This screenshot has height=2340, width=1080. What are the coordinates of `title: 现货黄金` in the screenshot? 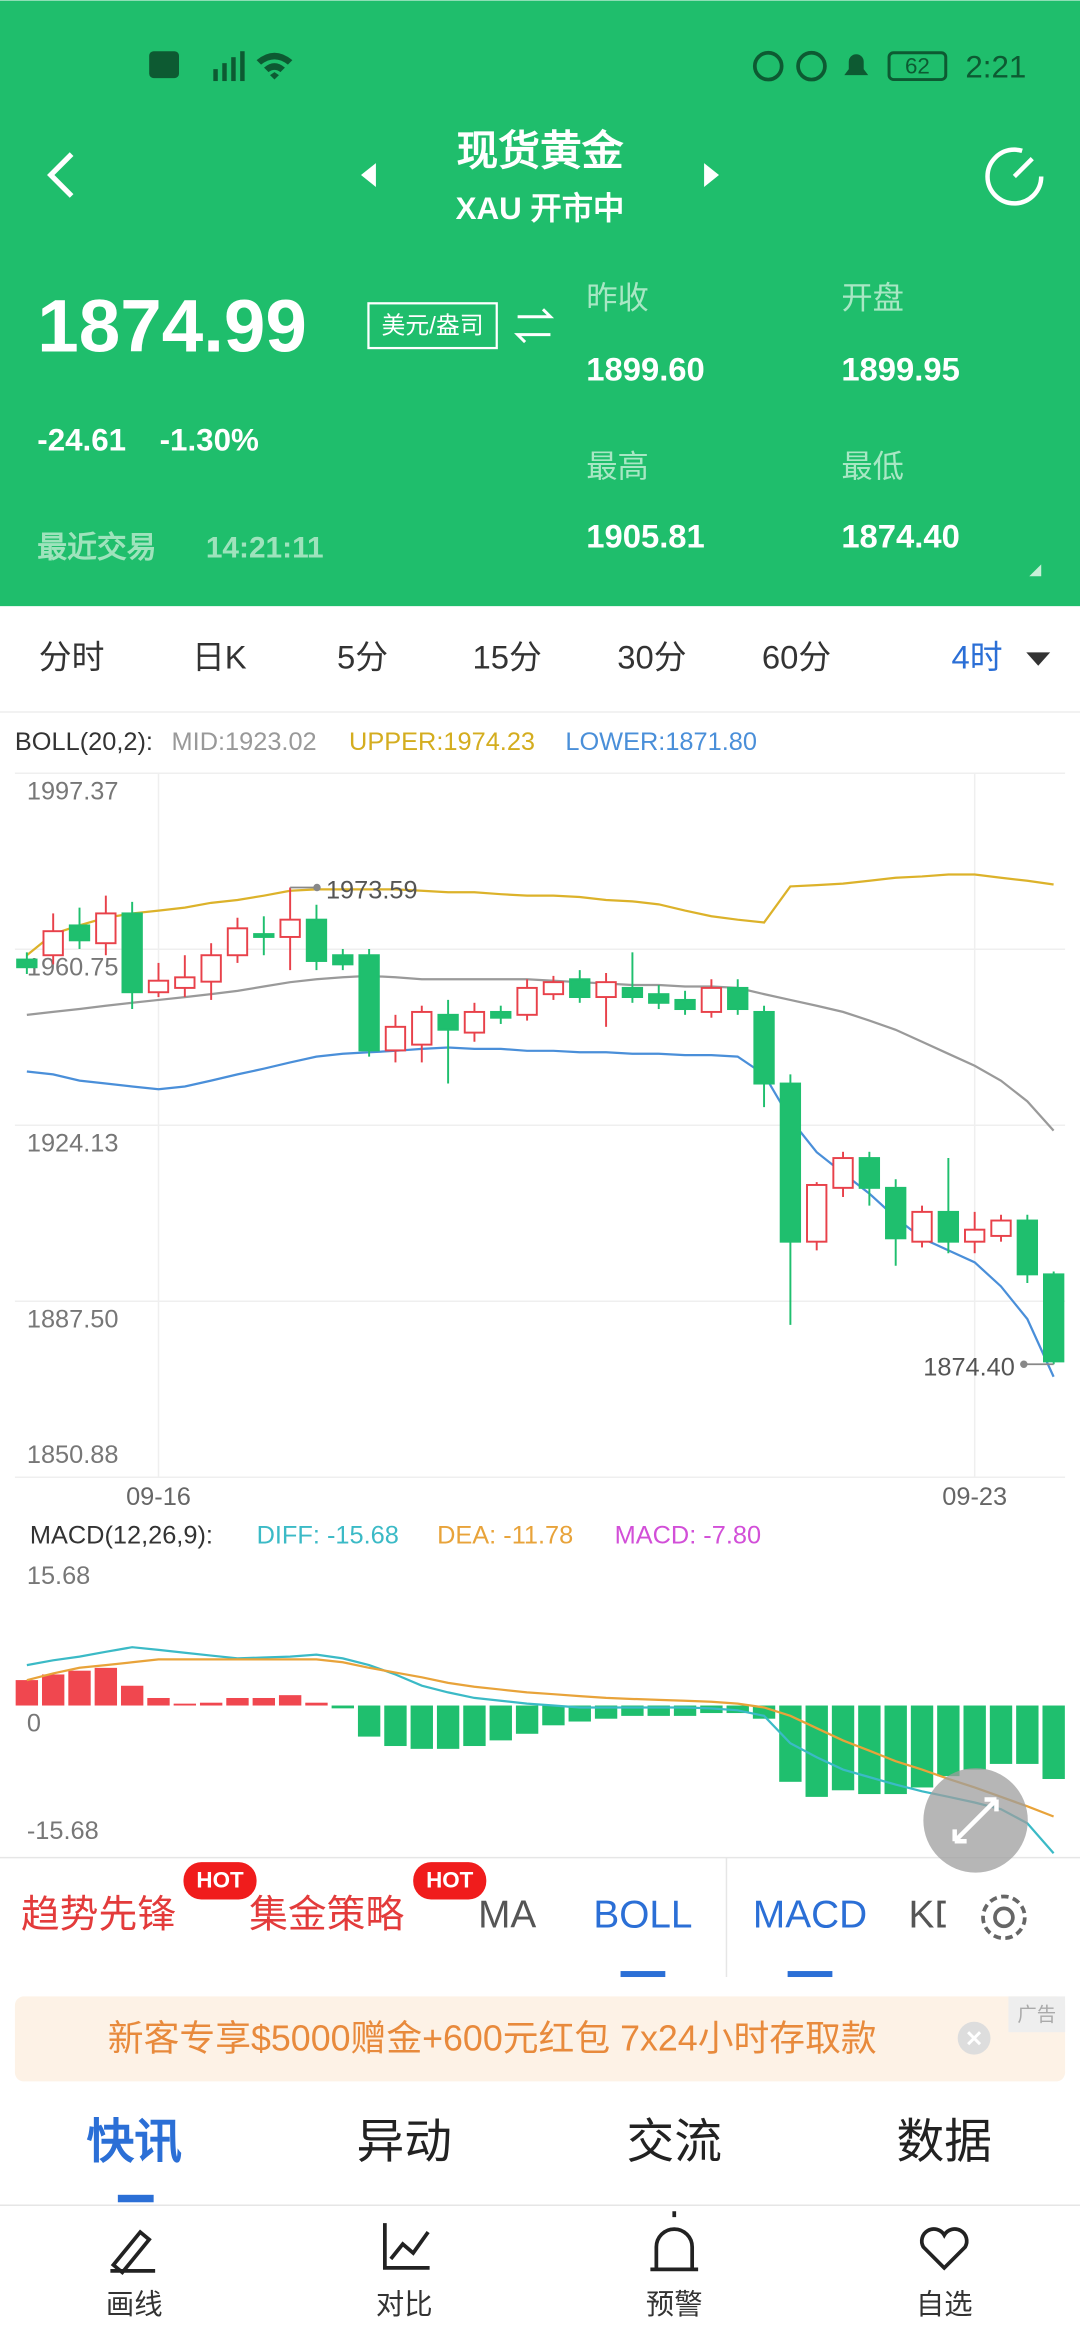 It's located at (540, 150).